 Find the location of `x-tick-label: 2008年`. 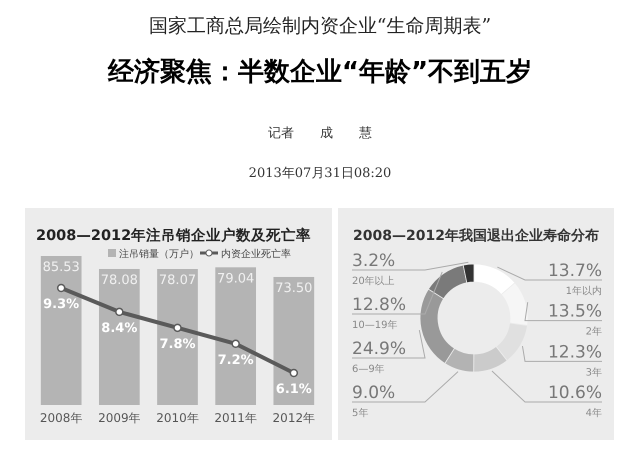

x-tick-label: 2008年 is located at coordinates (61, 418).